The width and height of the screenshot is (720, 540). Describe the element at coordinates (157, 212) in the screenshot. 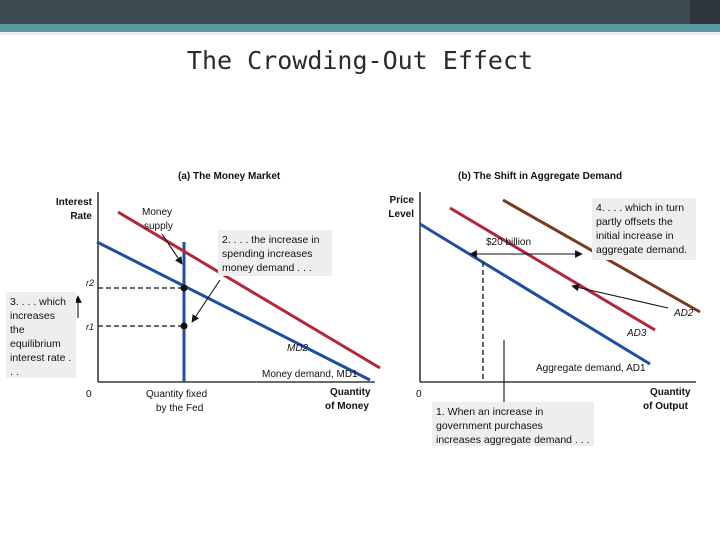

I see `money-supply-label-1: Money` at that location.